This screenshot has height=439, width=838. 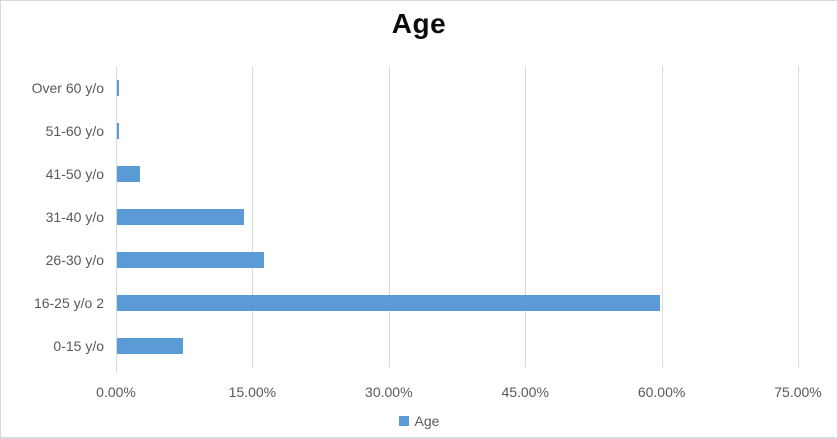 I want to click on x-tick-label: 60.00%, so click(x=661, y=392).